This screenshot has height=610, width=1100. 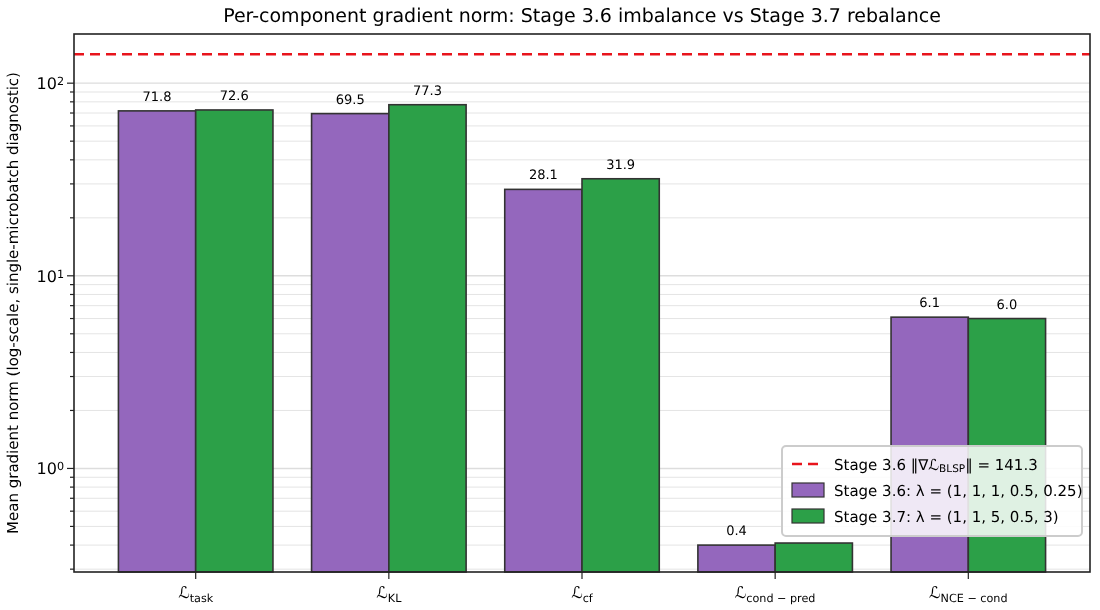 What do you see at coordinates (969, 594) in the screenshot?
I see `x-tick-label: ℒ$_{NCE − cond}$` at bounding box center [969, 594].